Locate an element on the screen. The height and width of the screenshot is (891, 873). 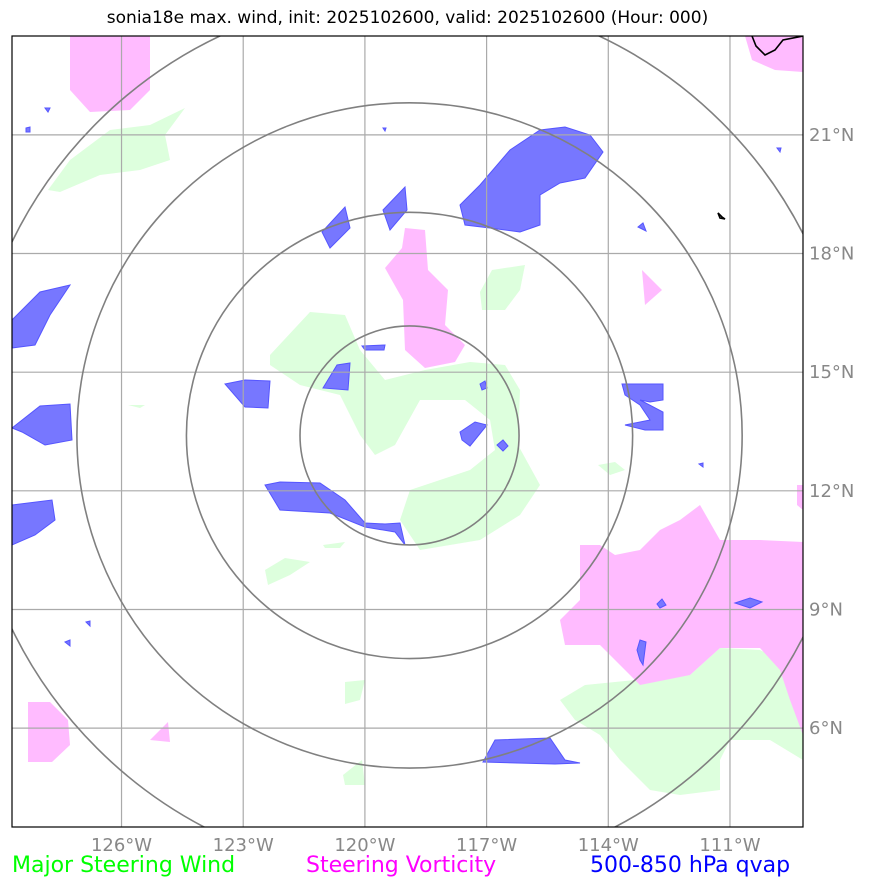
longitude-tick-label: 111°W is located at coordinates (729, 845).